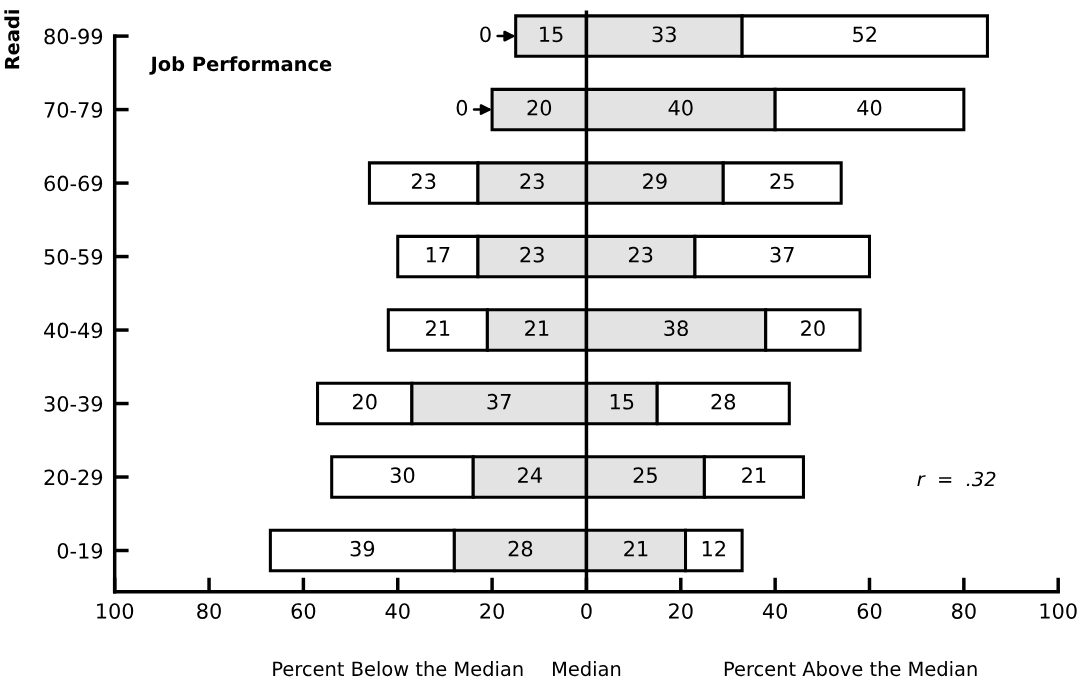 The width and height of the screenshot is (1082, 692). What do you see at coordinates (73, 183) in the screenshot?
I see `y-tick-label: 60-69` at bounding box center [73, 183].